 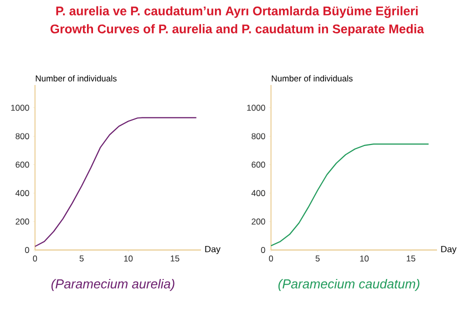 What do you see at coordinates (112, 285) in the screenshot?
I see `text: (Paramecium aurelia)` at bounding box center [112, 285].